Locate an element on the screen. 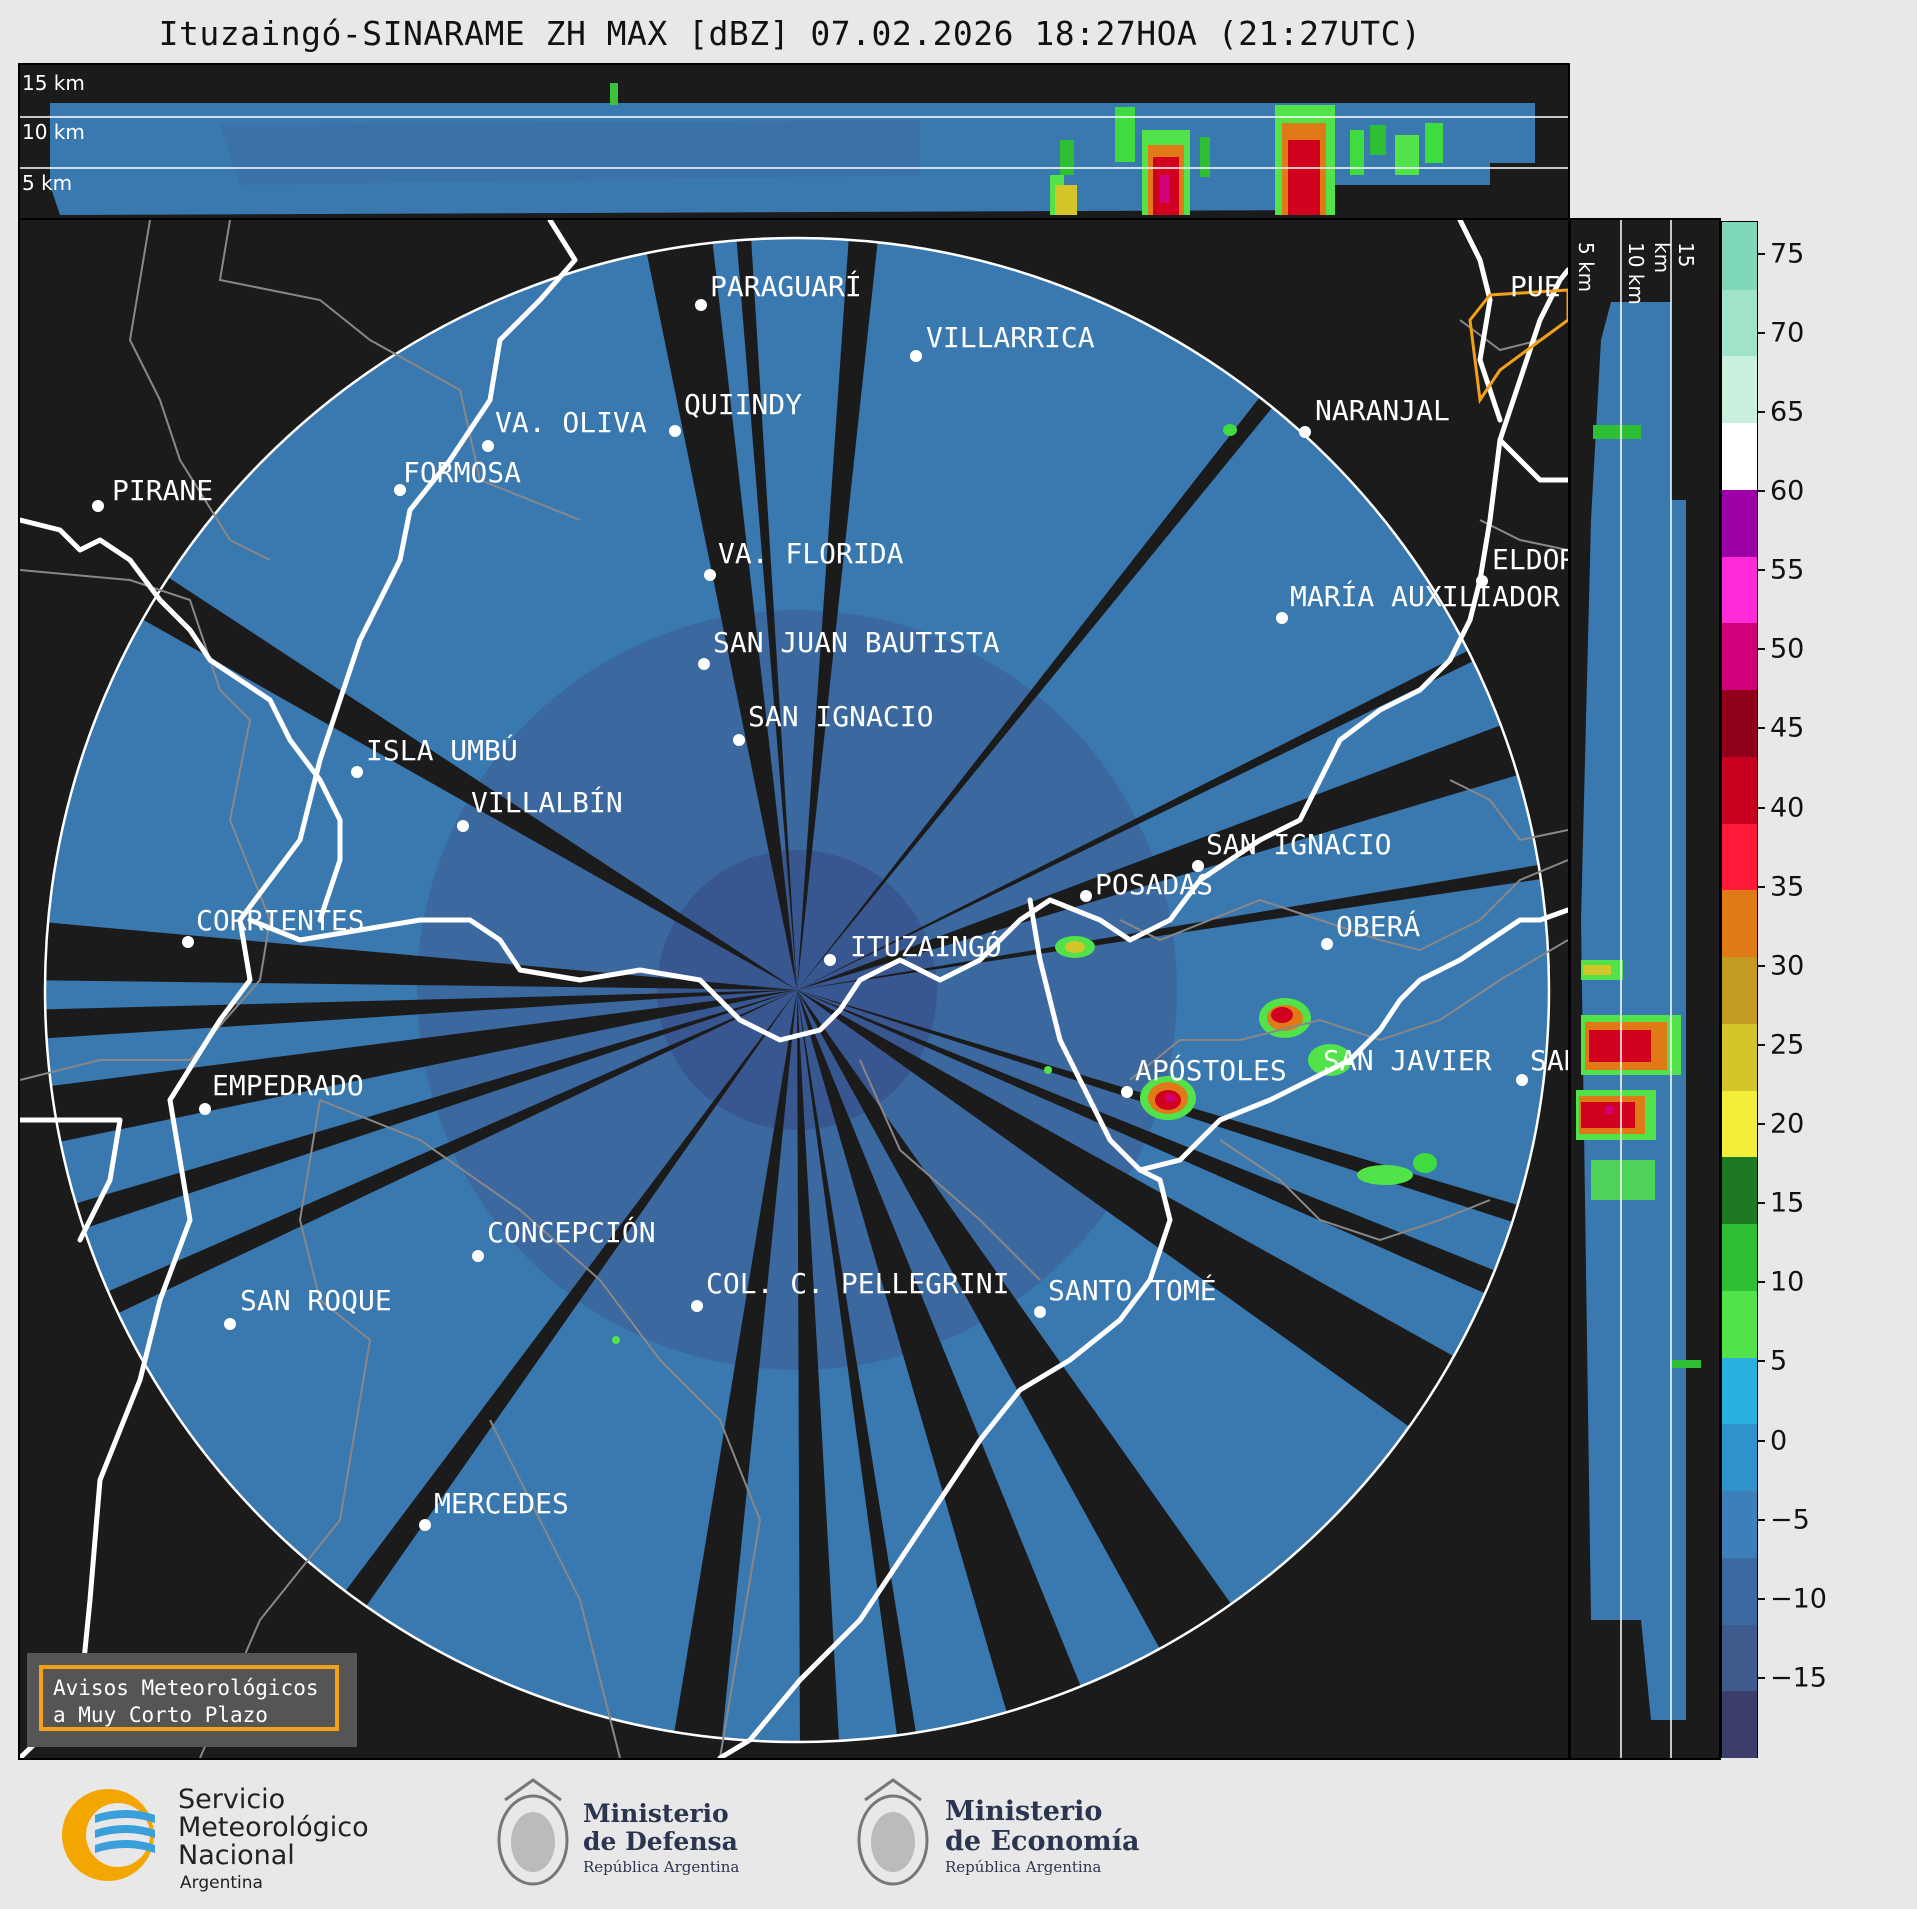 This screenshot has width=1917, height=1909. city-dot-villalbin is located at coordinates (463, 826).